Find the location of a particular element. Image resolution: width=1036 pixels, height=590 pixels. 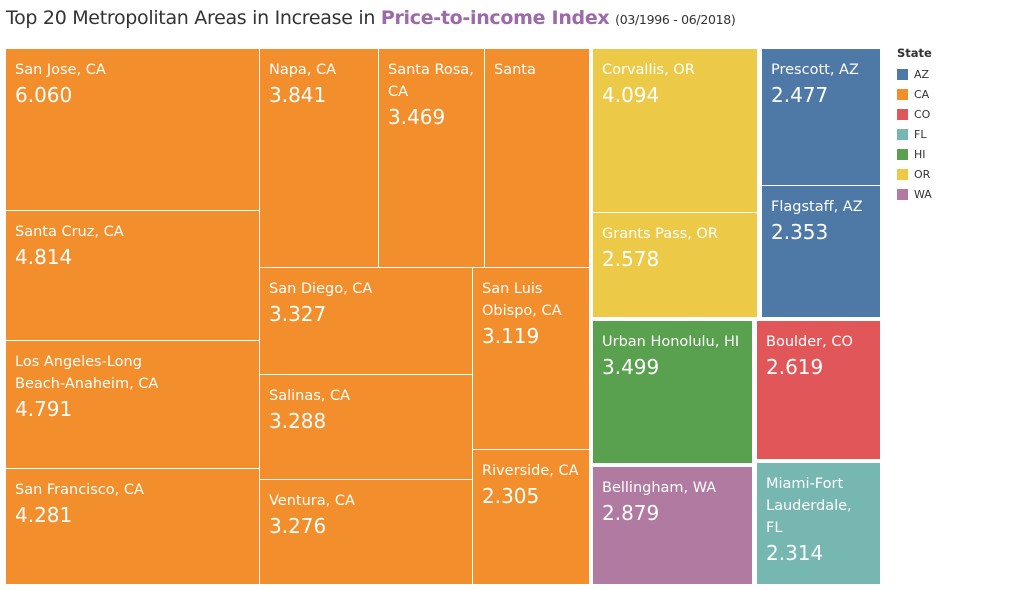

tile-label: Urban Honolulu, HI is located at coordinates (670, 342).